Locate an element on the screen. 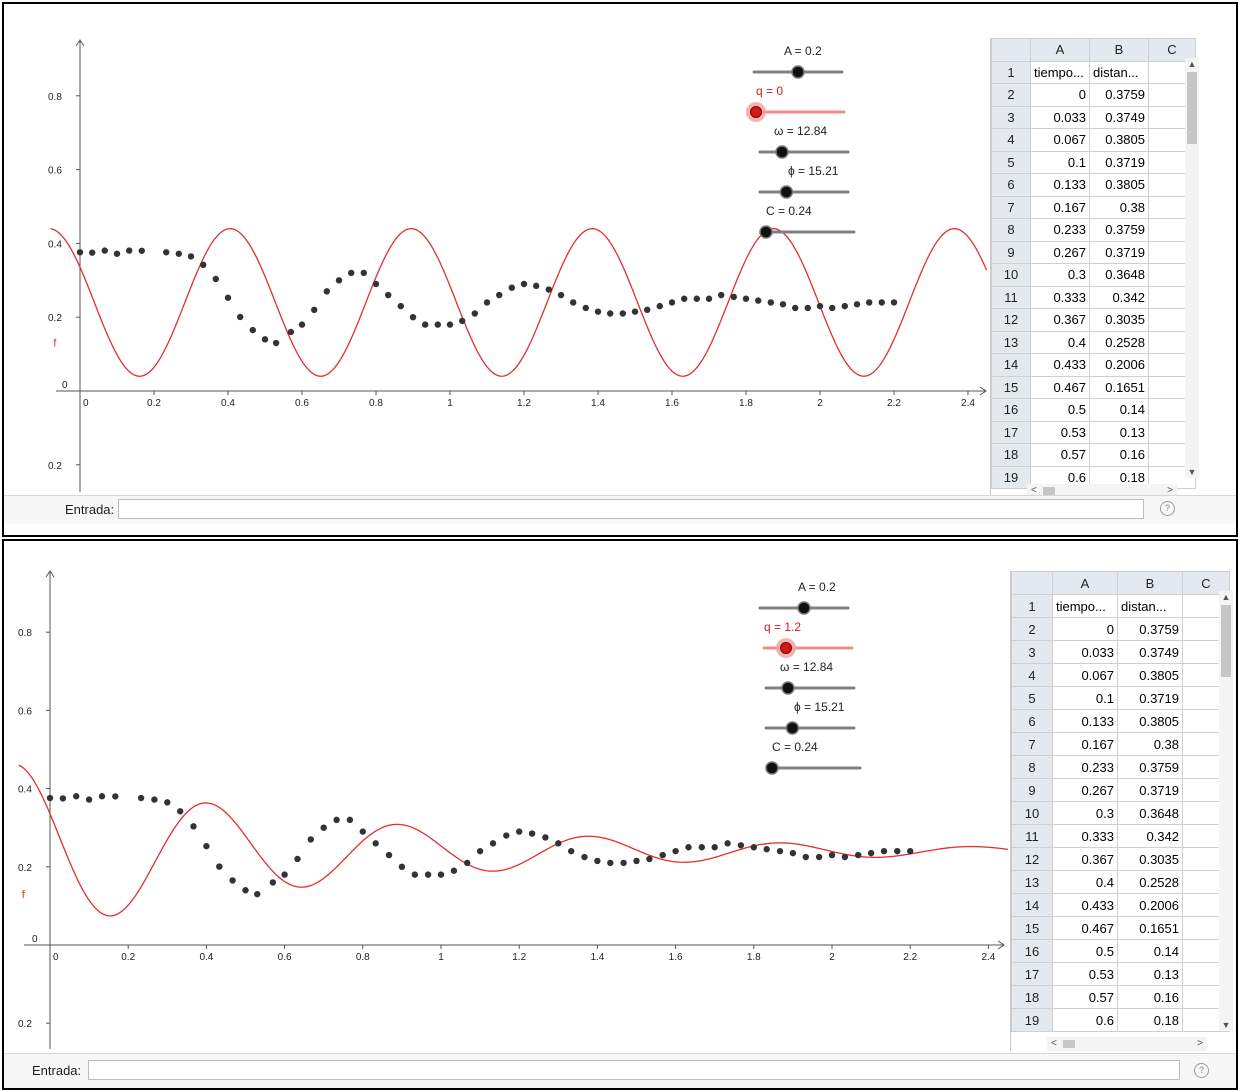 This screenshot has width=1240, height=1092. cell-a: 0.133 is located at coordinates (1085, 721).